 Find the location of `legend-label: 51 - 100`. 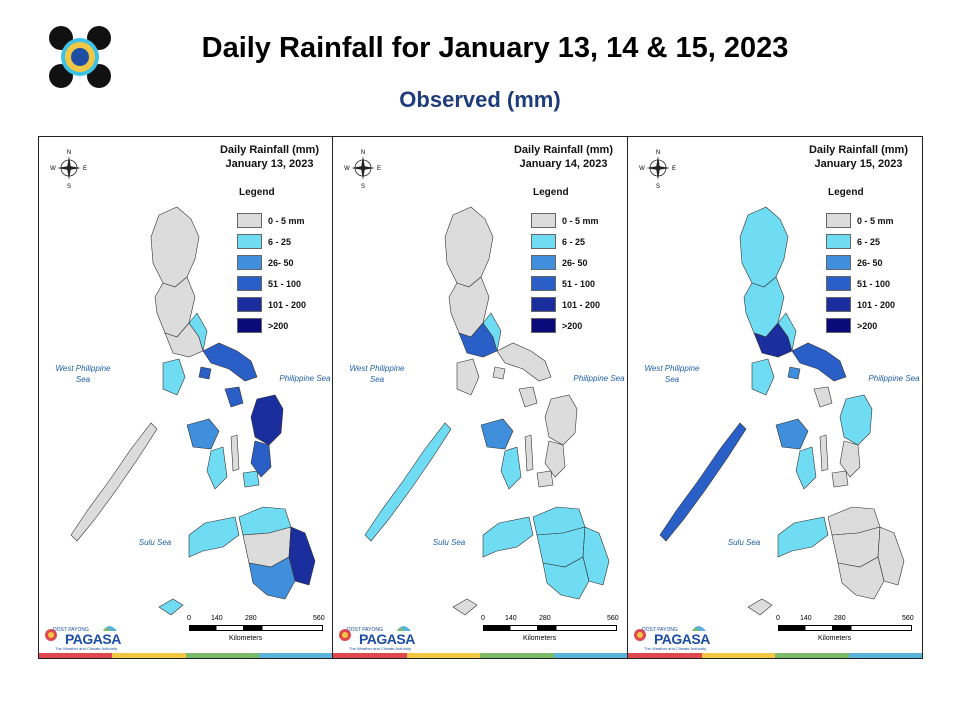

legend-label: 51 - 100 is located at coordinates (285, 283).